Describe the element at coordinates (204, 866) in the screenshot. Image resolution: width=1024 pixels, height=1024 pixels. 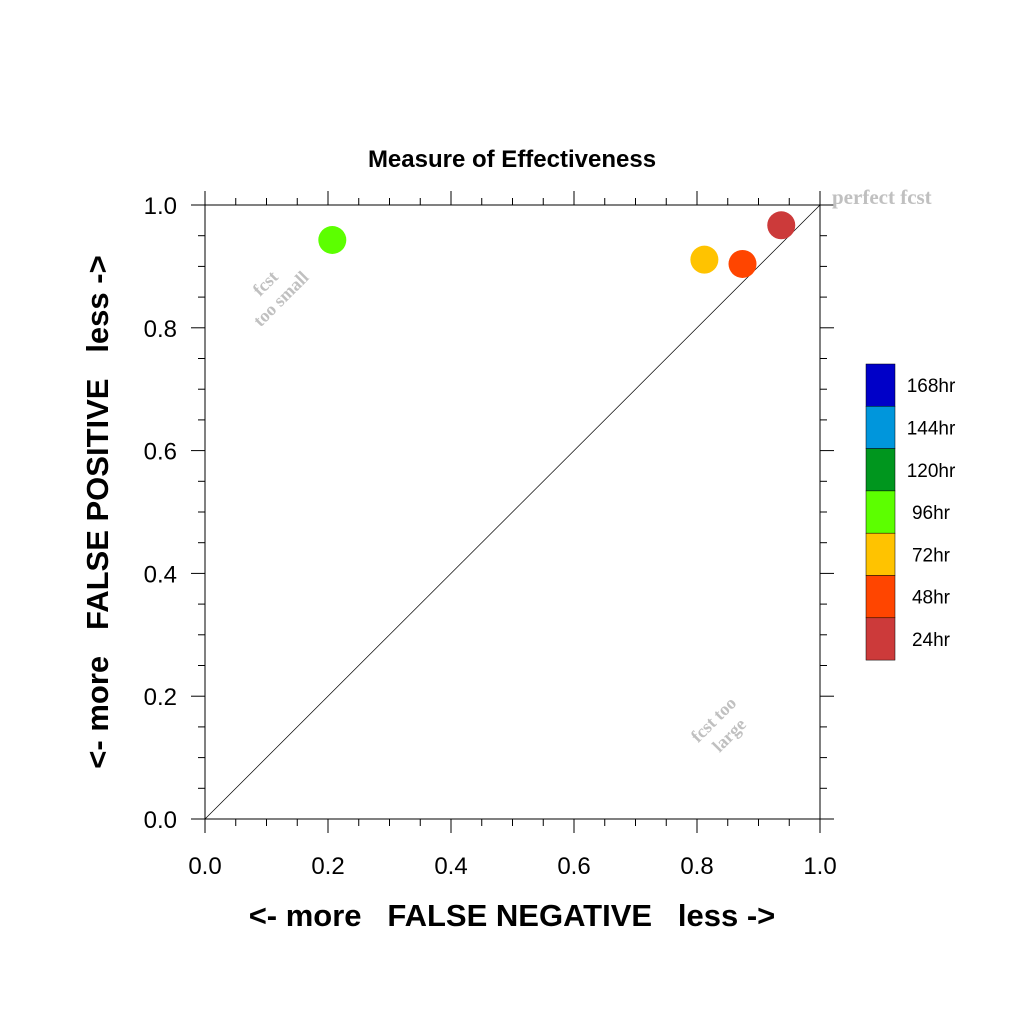
I see `x-tick-label: 0.0` at that location.